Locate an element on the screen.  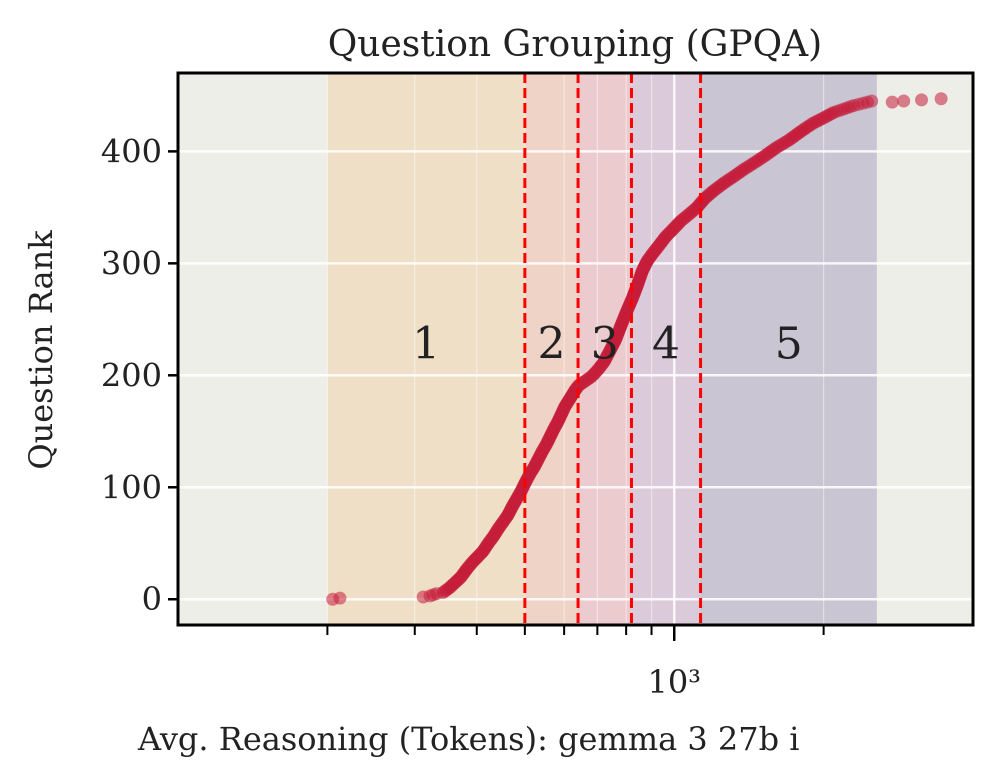
y-tick-label: 400 is located at coordinates (131, 151).